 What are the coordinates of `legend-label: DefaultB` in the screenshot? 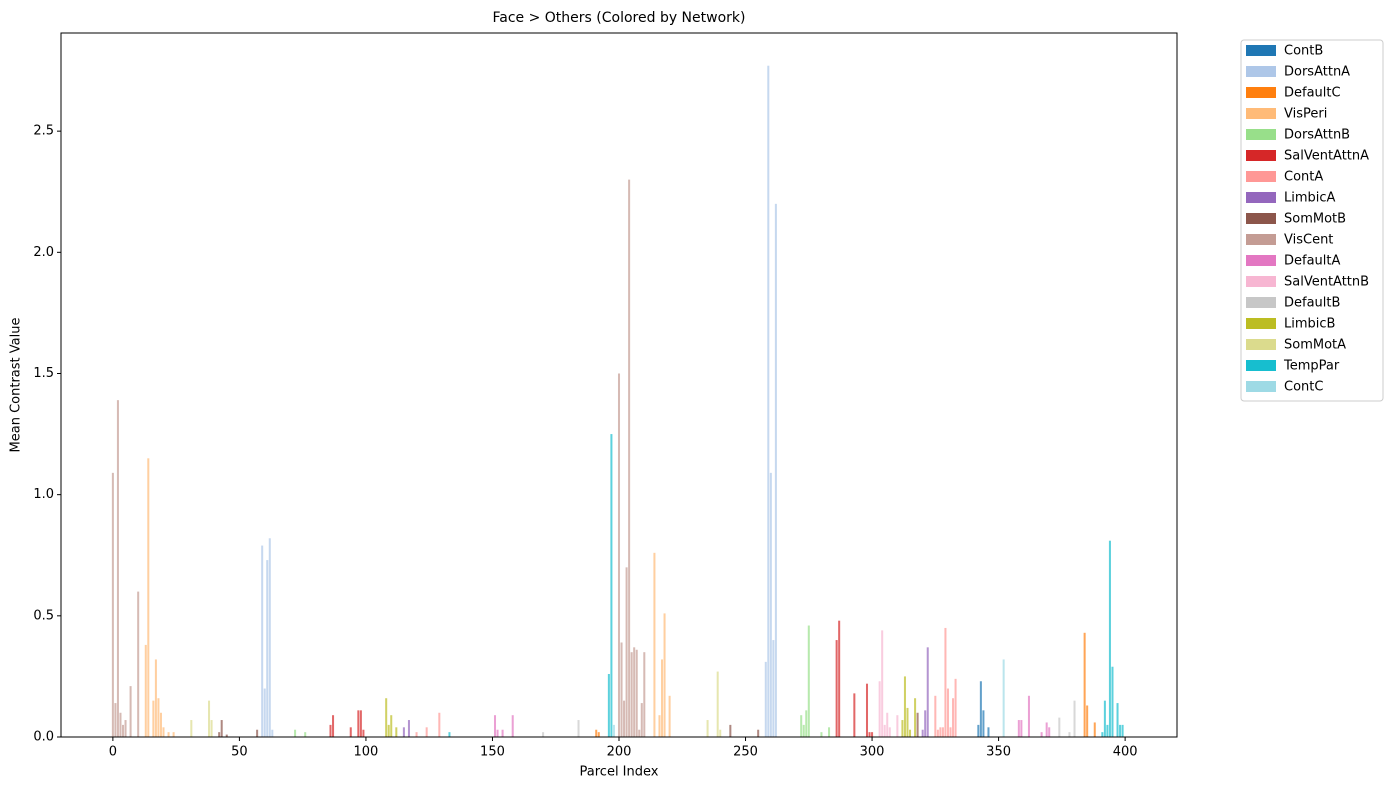 It's located at (1312, 303).